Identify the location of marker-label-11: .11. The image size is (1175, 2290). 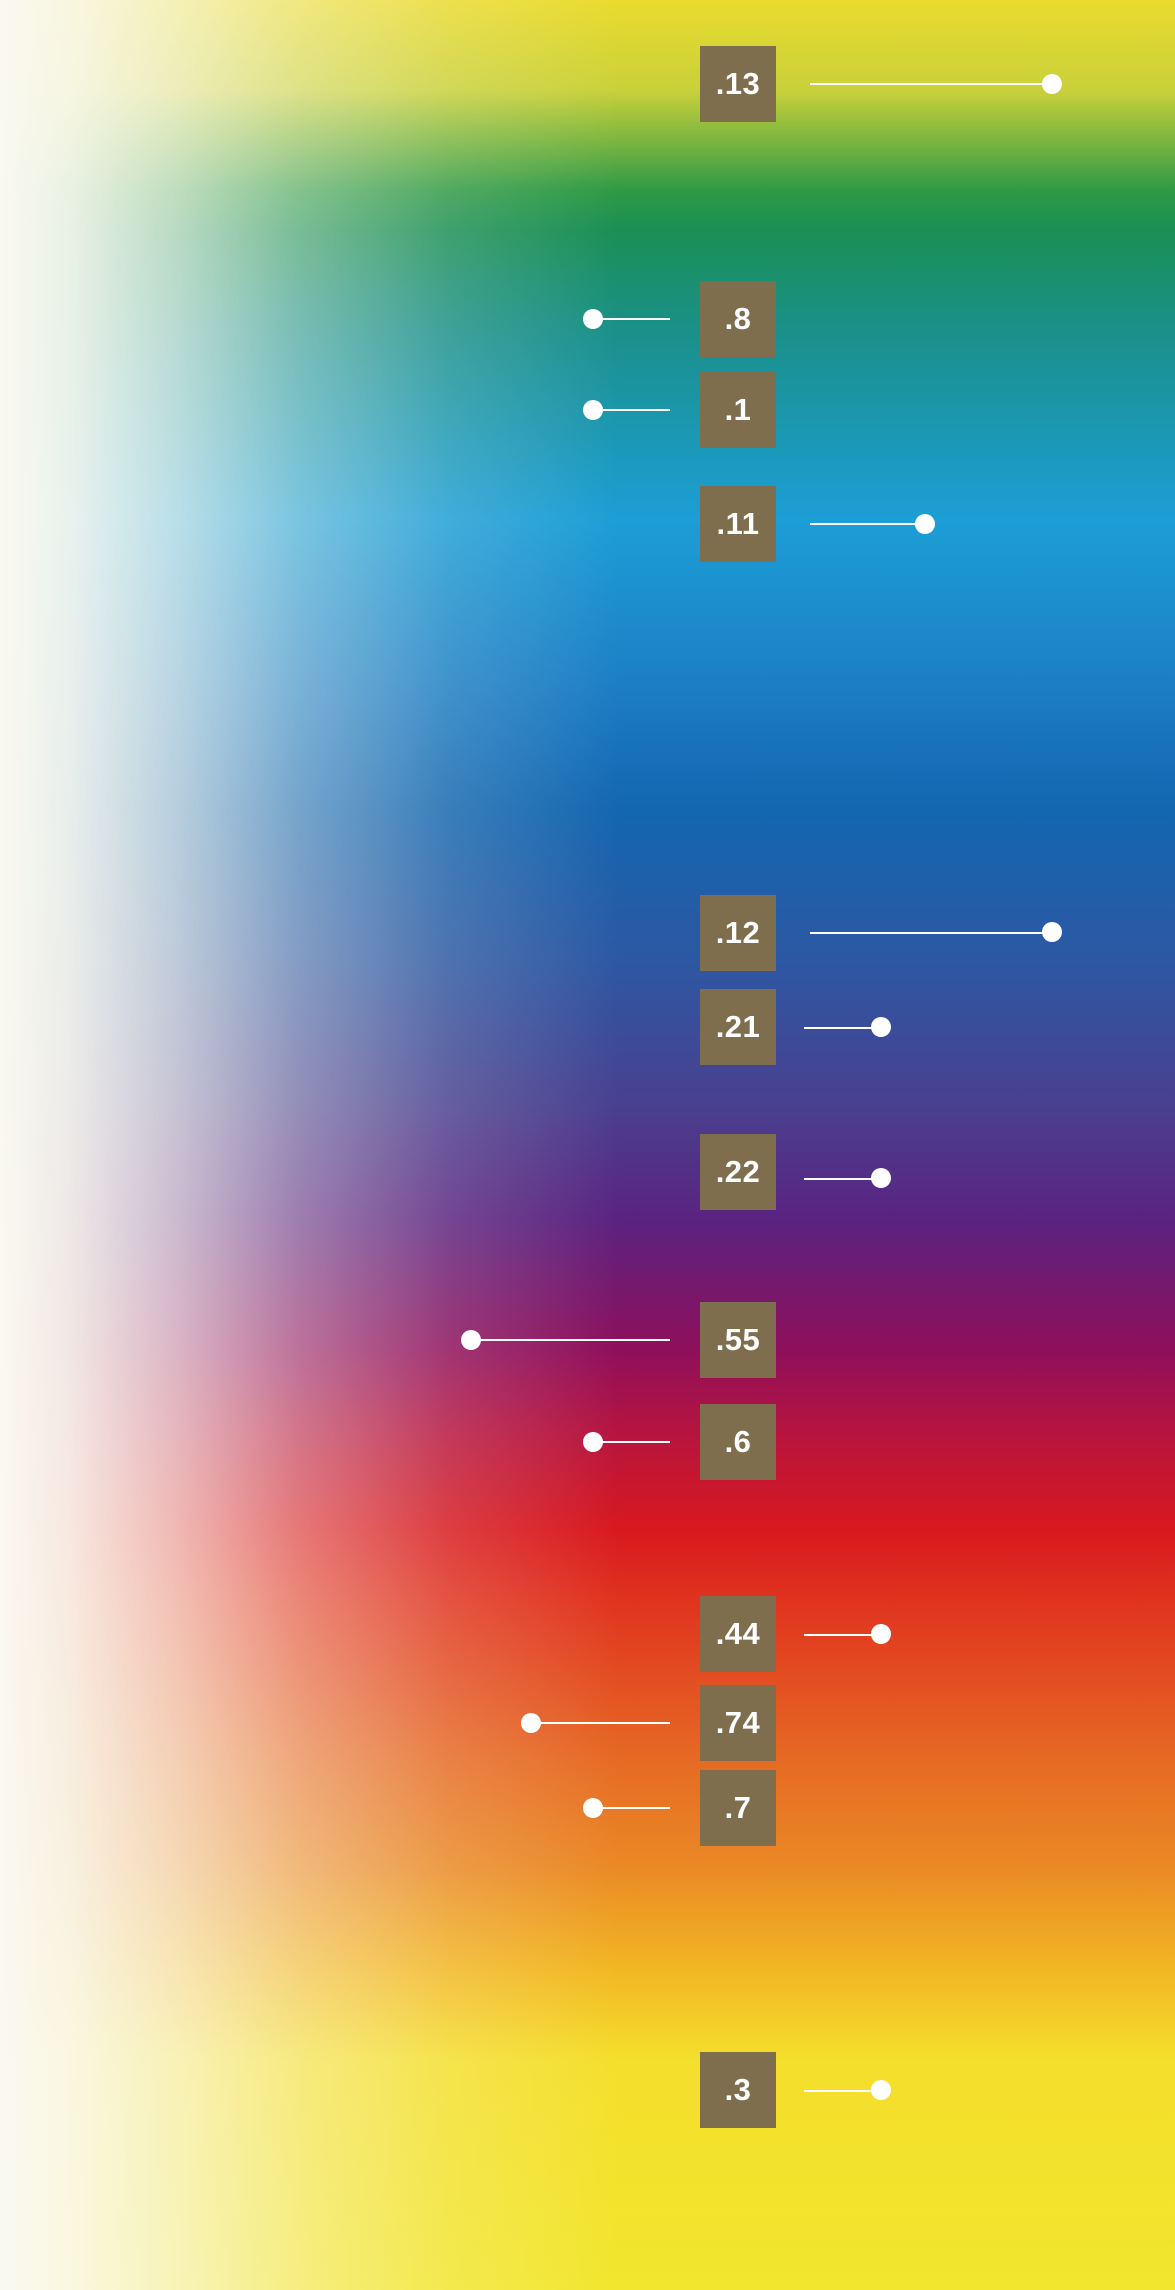
(738, 524).